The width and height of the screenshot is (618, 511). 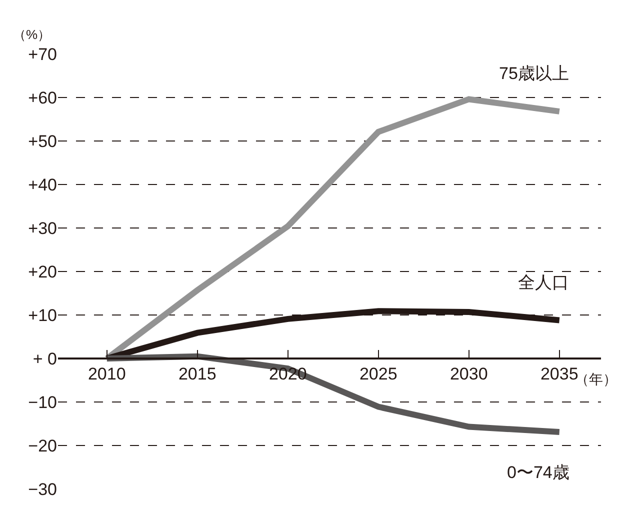 I want to click on y-tick-label: +30, so click(x=42, y=228).